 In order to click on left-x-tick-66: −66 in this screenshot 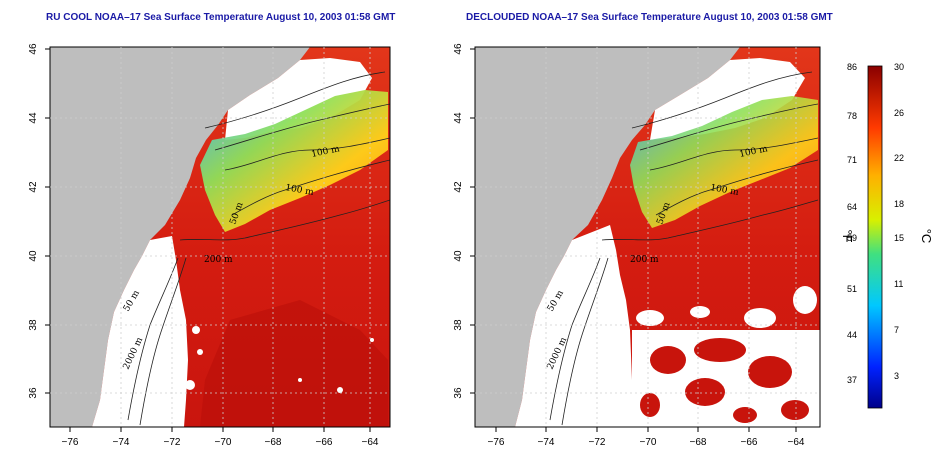, I will do `click(324, 442)`.